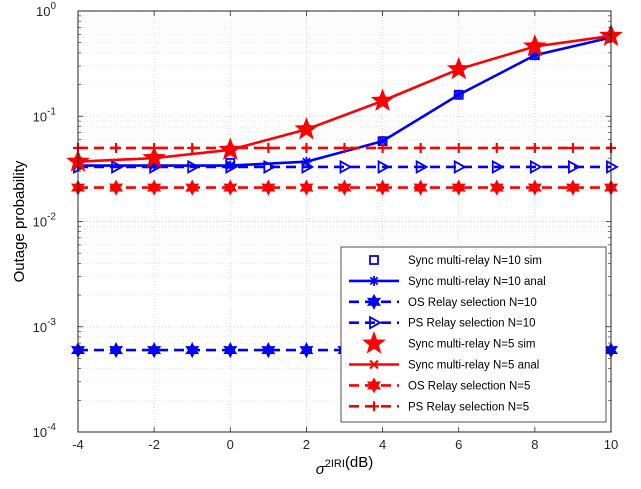 This screenshot has width=641, height=489. I want to click on legend-label: Sync multi-relay N=5 anal, so click(473, 366).